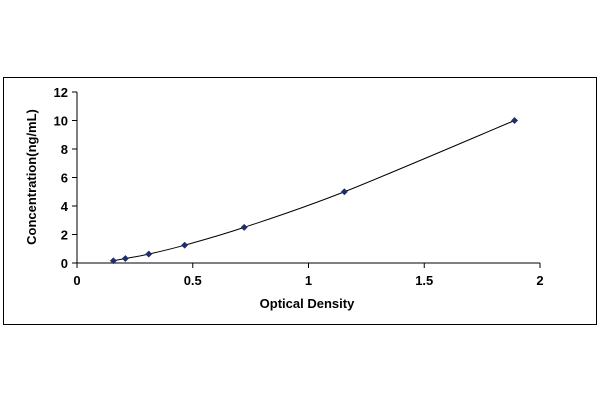 The height and width of the screenshot is (400, 600). I want to click on x-tick-label: 1, so click(308, 280).